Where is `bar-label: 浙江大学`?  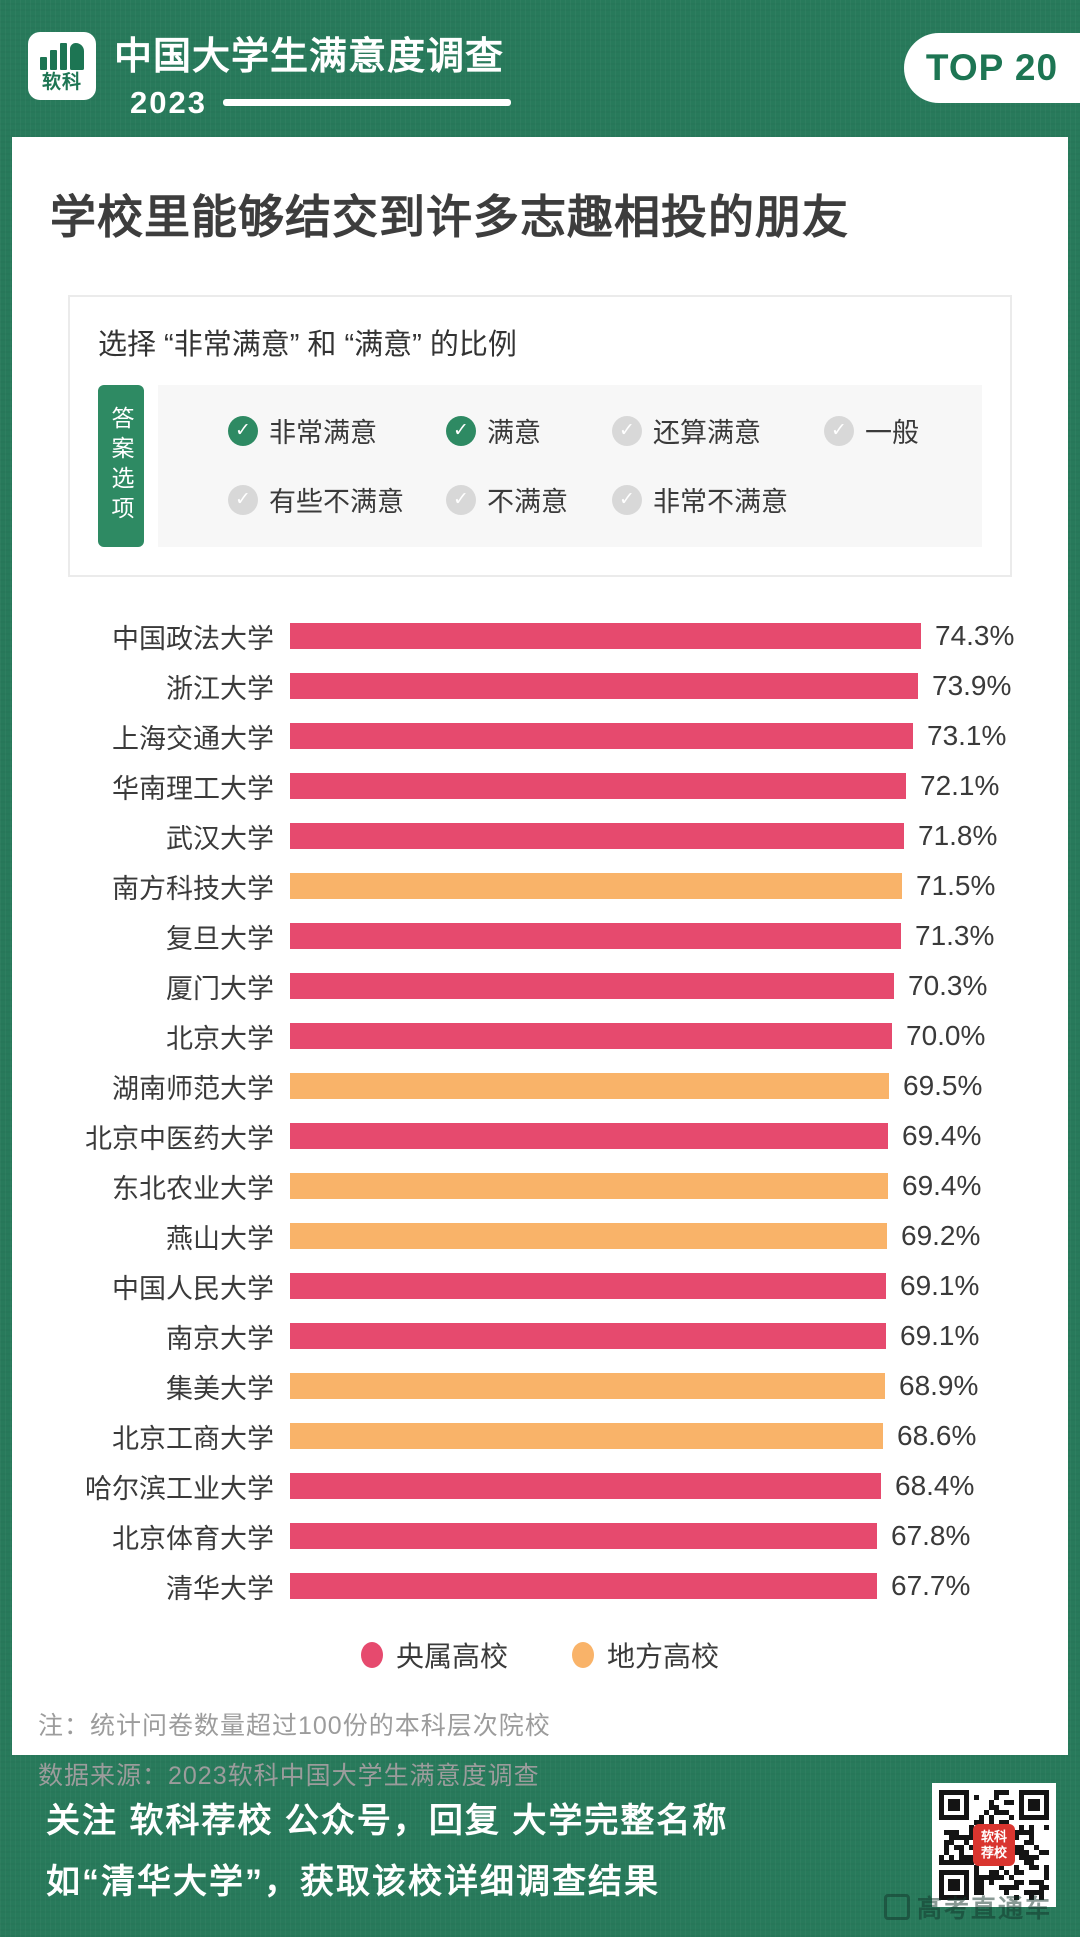 bar-label: 浙江大学 is located at coordinates (220, 688).